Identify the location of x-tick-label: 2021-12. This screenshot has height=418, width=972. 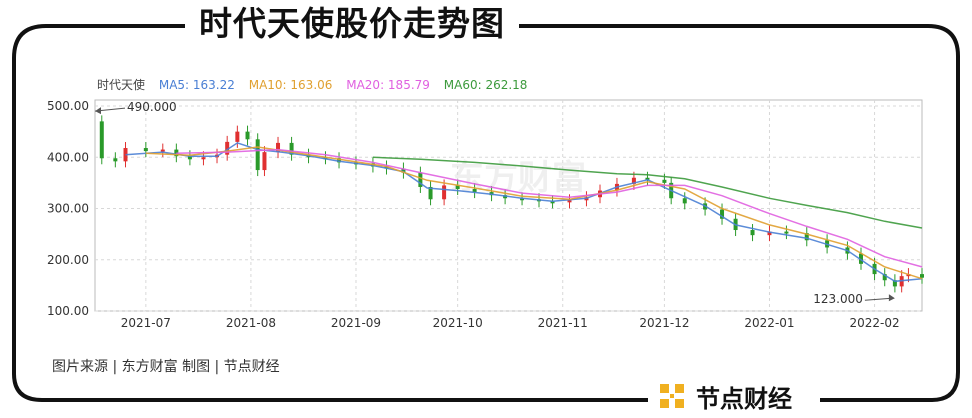
(664, 323).